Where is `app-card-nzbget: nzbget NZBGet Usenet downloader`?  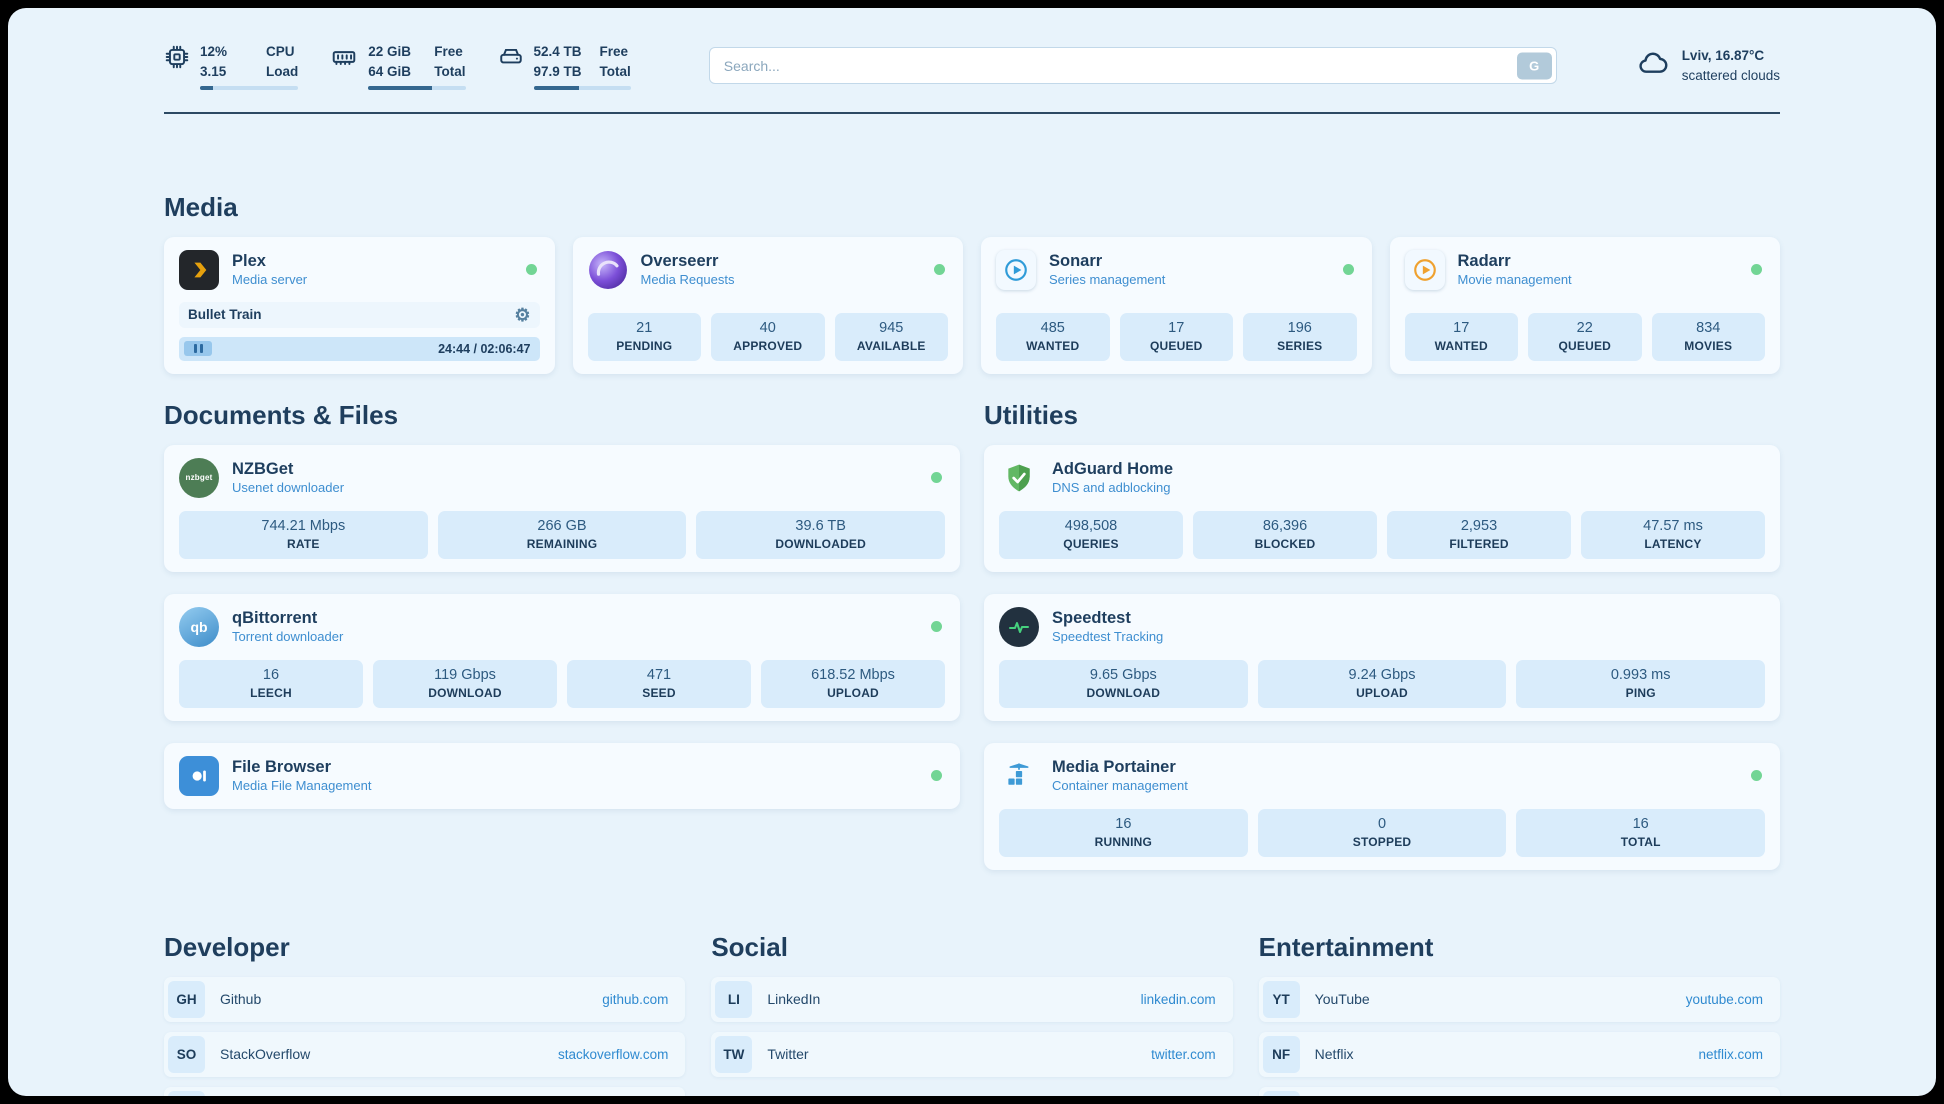 app-card-nzbget: nzbget NZBGet Usenet downloader is located at coordinates (562, 508).